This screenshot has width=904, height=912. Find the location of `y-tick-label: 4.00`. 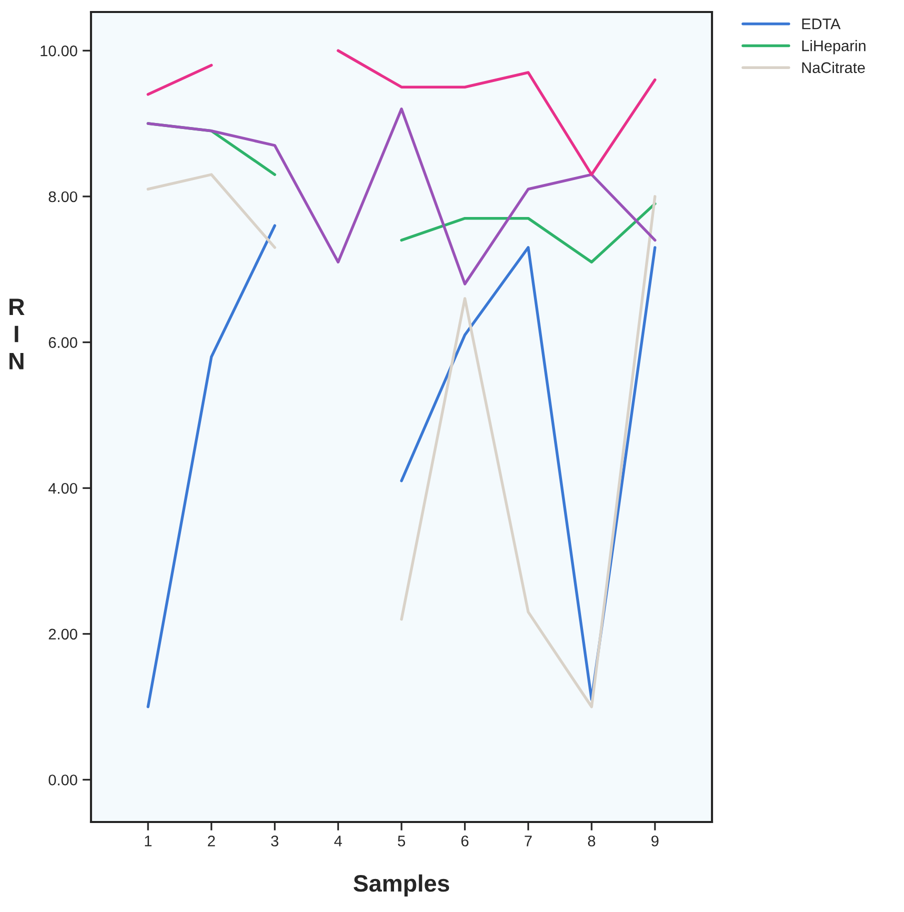

y-tick-label: 4.00 is located at coordinates (63, 488).